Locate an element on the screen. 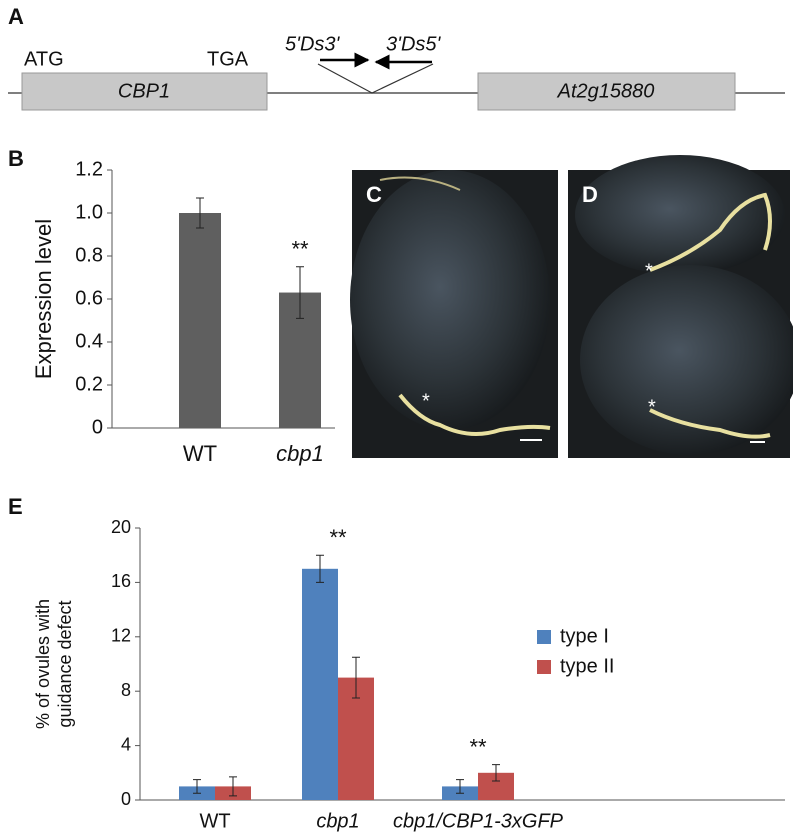  gene-name: CBP1 is located at coordinates (144, 91).